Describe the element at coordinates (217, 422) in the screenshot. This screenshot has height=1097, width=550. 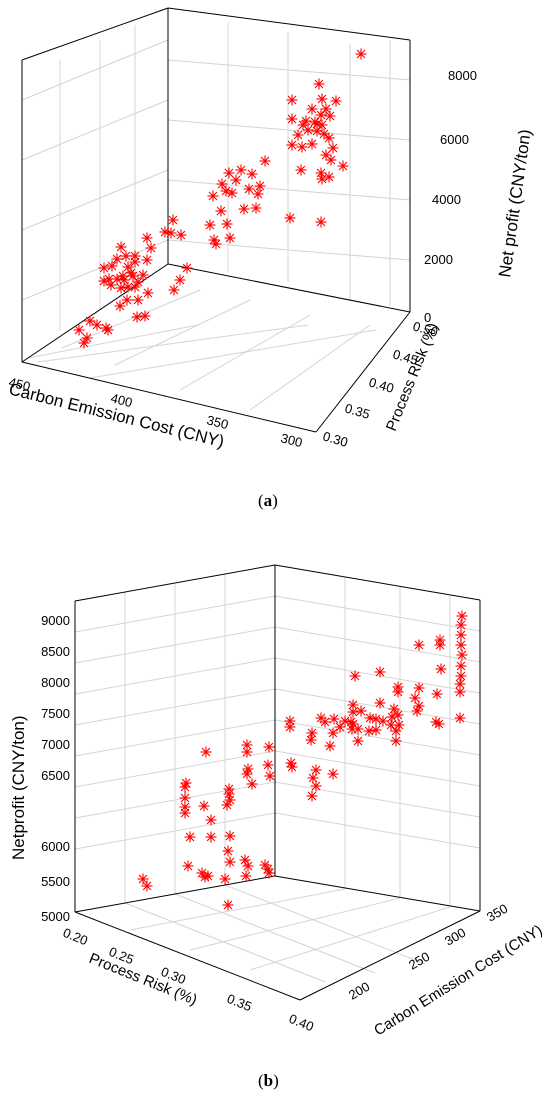
I see `a-x-tick-350: 350` at that location.